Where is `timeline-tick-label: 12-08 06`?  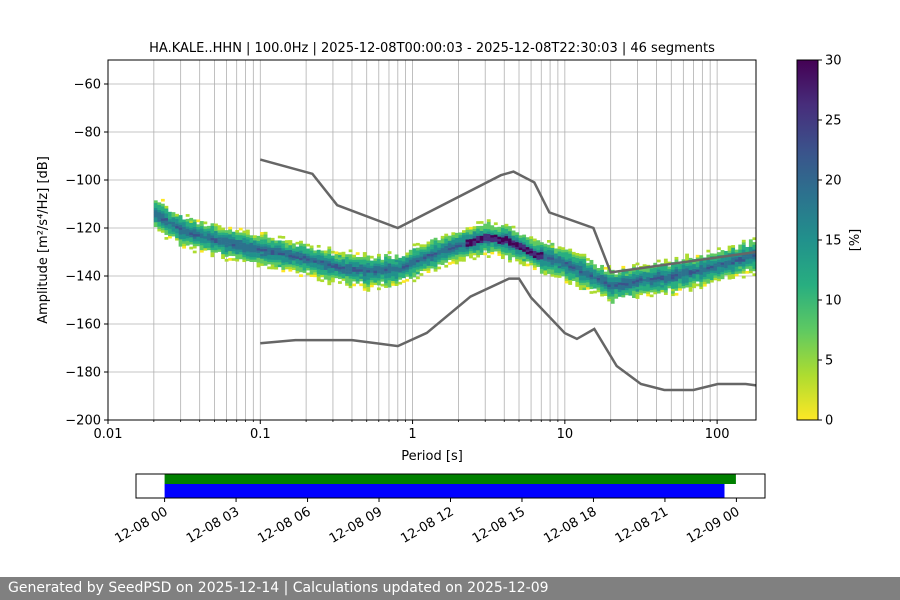
timeline-tick-label: 12-08 06 is located at coordinates (284, 525).